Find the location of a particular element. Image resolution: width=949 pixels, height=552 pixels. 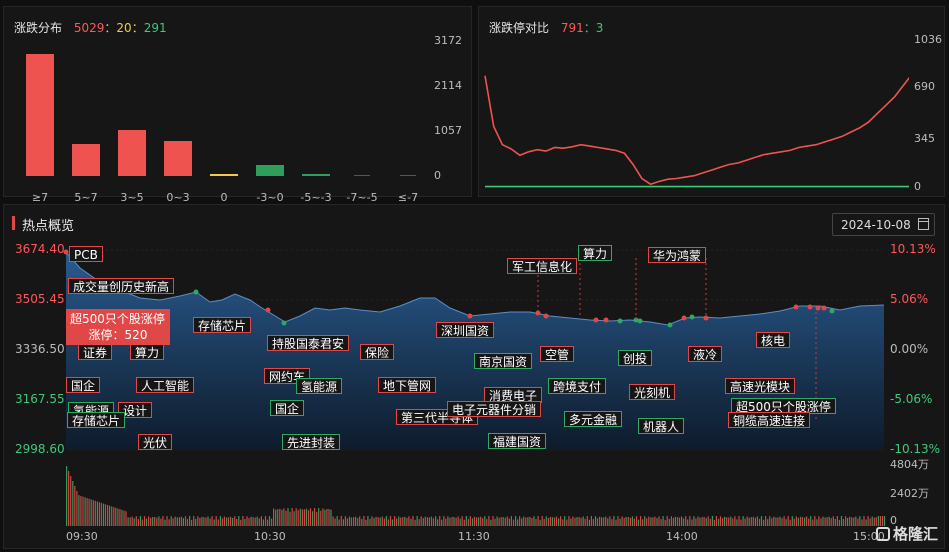

hot-tag: 跨境支付 is located at coordinates (577, 386).